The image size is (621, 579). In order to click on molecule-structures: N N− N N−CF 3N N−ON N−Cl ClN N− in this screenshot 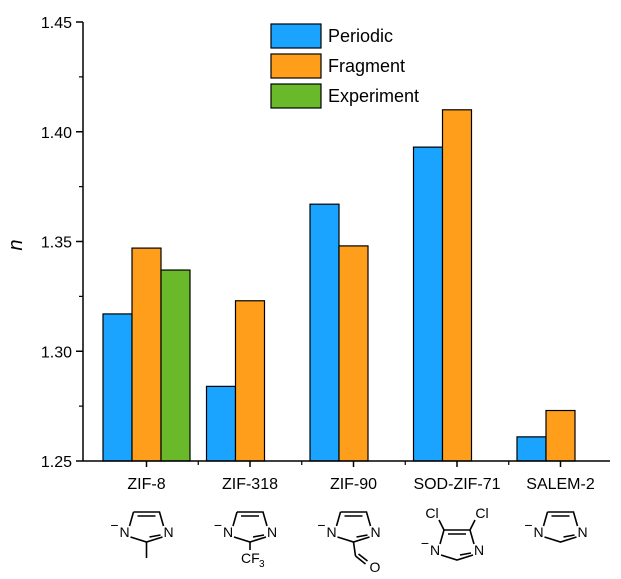, I will do `click(349, 540)`.